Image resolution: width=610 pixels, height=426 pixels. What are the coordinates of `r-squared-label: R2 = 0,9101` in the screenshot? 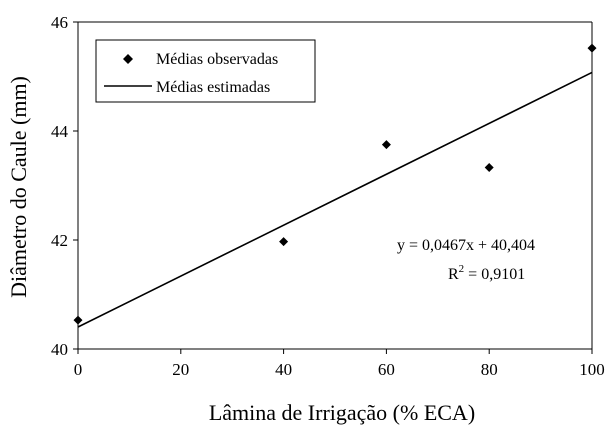 It's located at (486, 273).